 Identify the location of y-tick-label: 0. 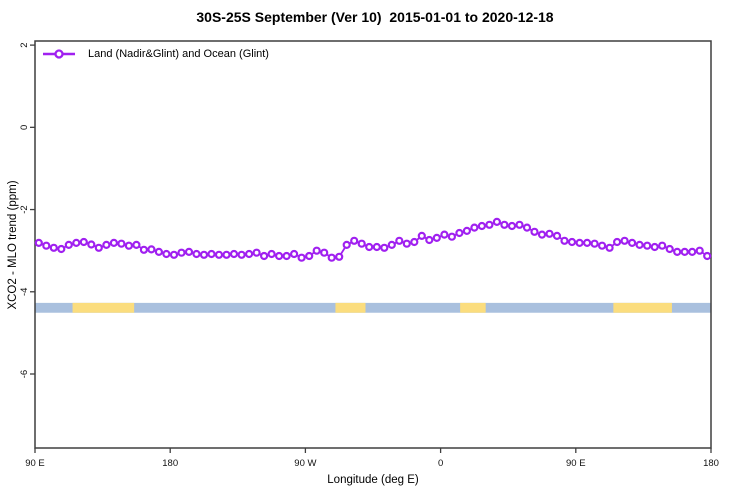
(24, 127).